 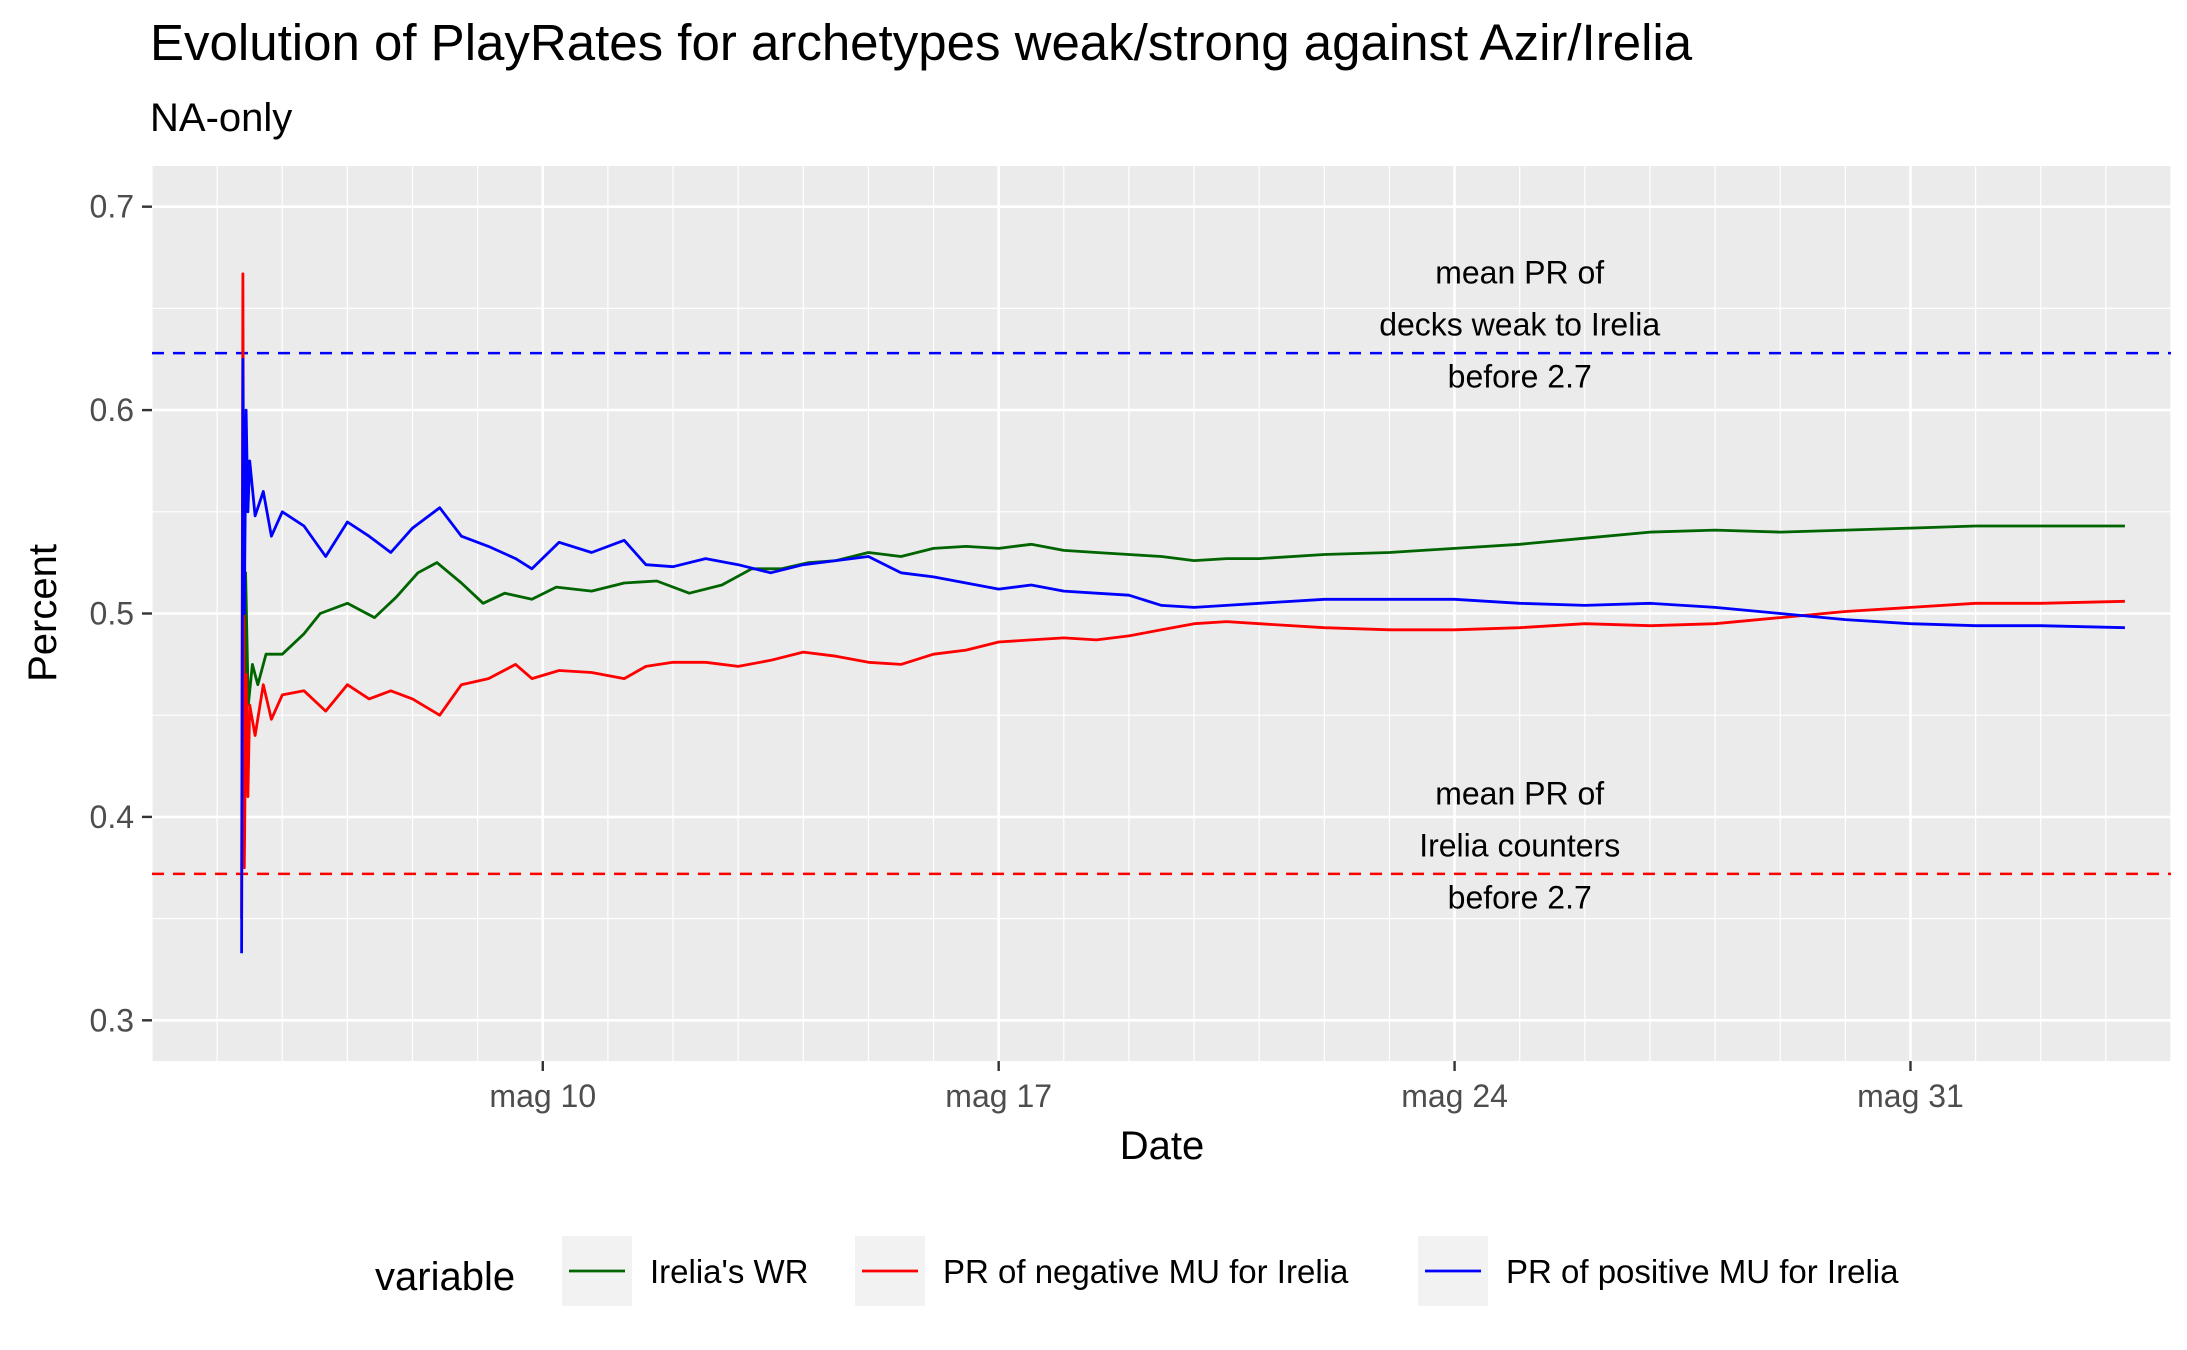 What do you see at coordinates (729, 1271) in the screenshot?
I see `legend-label: Irelia's WR` at bounding box center [729, 1271].